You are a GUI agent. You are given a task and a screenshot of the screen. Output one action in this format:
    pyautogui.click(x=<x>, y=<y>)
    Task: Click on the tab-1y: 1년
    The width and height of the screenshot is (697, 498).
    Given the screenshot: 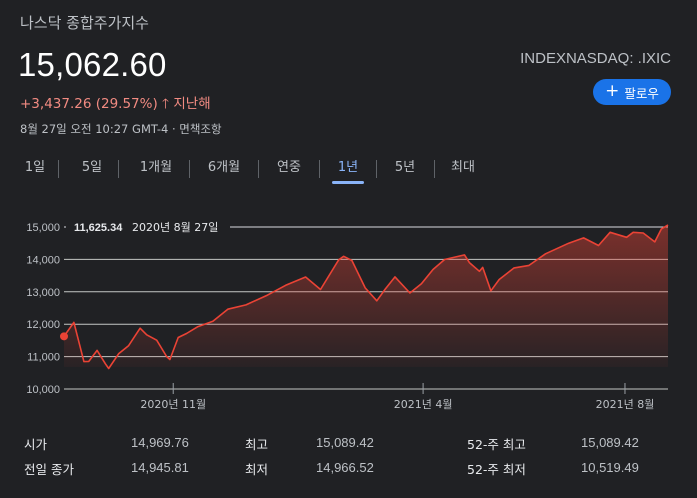 What is the action you would take?
    pyautogui.click(x=348, y=169)
    